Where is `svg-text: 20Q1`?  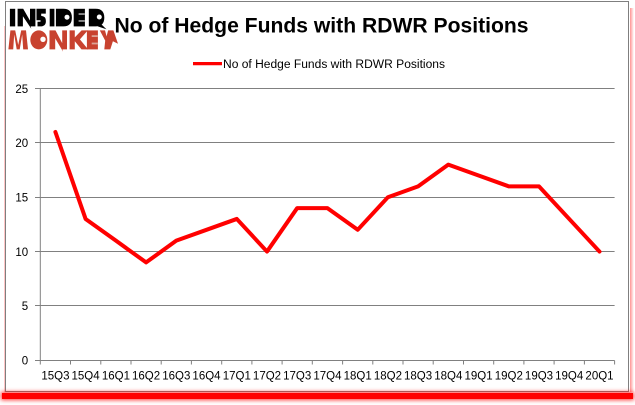
svg-text: 20Q1 is located at coordinates (599, 377).